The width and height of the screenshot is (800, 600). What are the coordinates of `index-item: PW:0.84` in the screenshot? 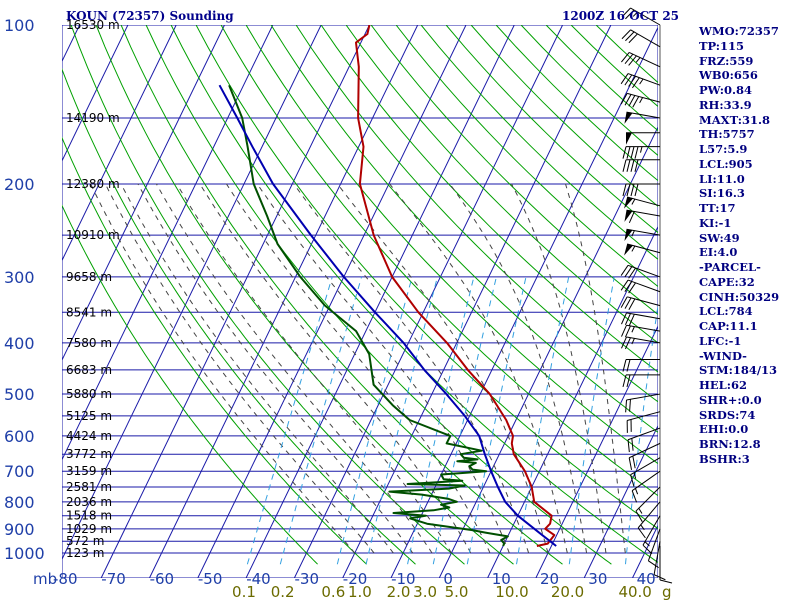 It's located at (726, 90).